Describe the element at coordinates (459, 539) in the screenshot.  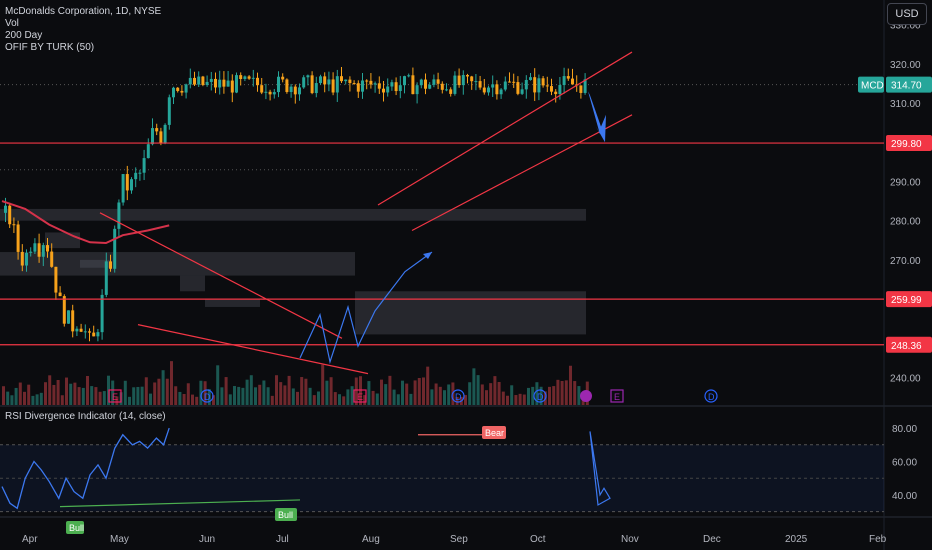
I see `time-tick-label: Sep` at that location.